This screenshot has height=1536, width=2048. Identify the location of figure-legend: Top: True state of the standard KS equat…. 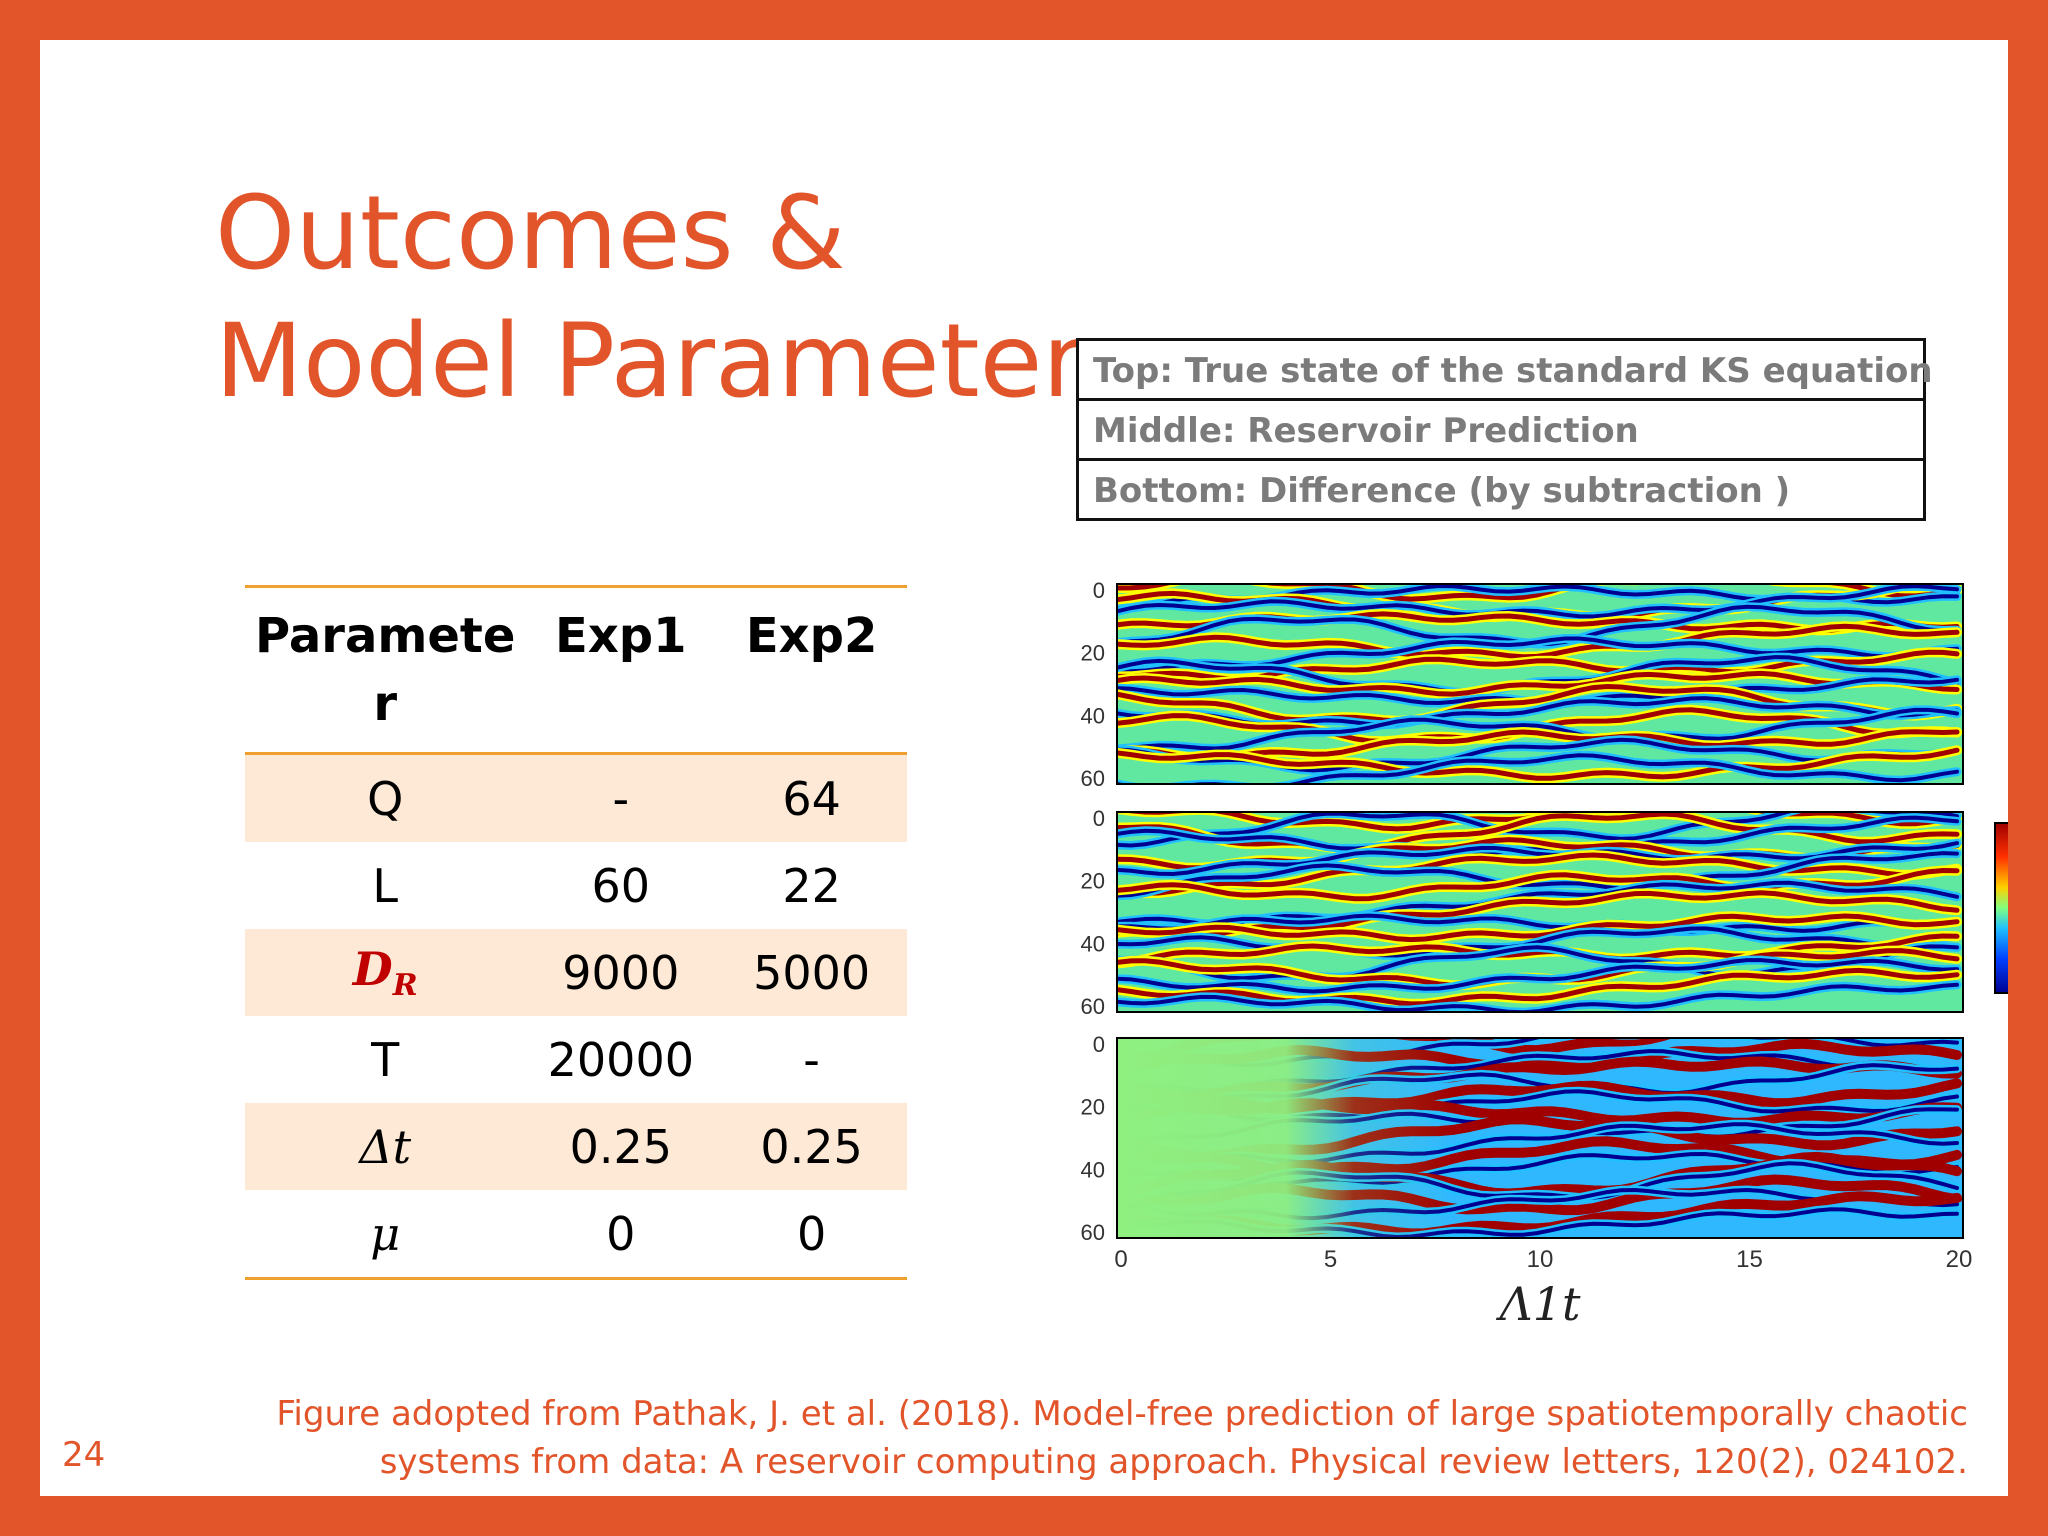
(1504, 429).